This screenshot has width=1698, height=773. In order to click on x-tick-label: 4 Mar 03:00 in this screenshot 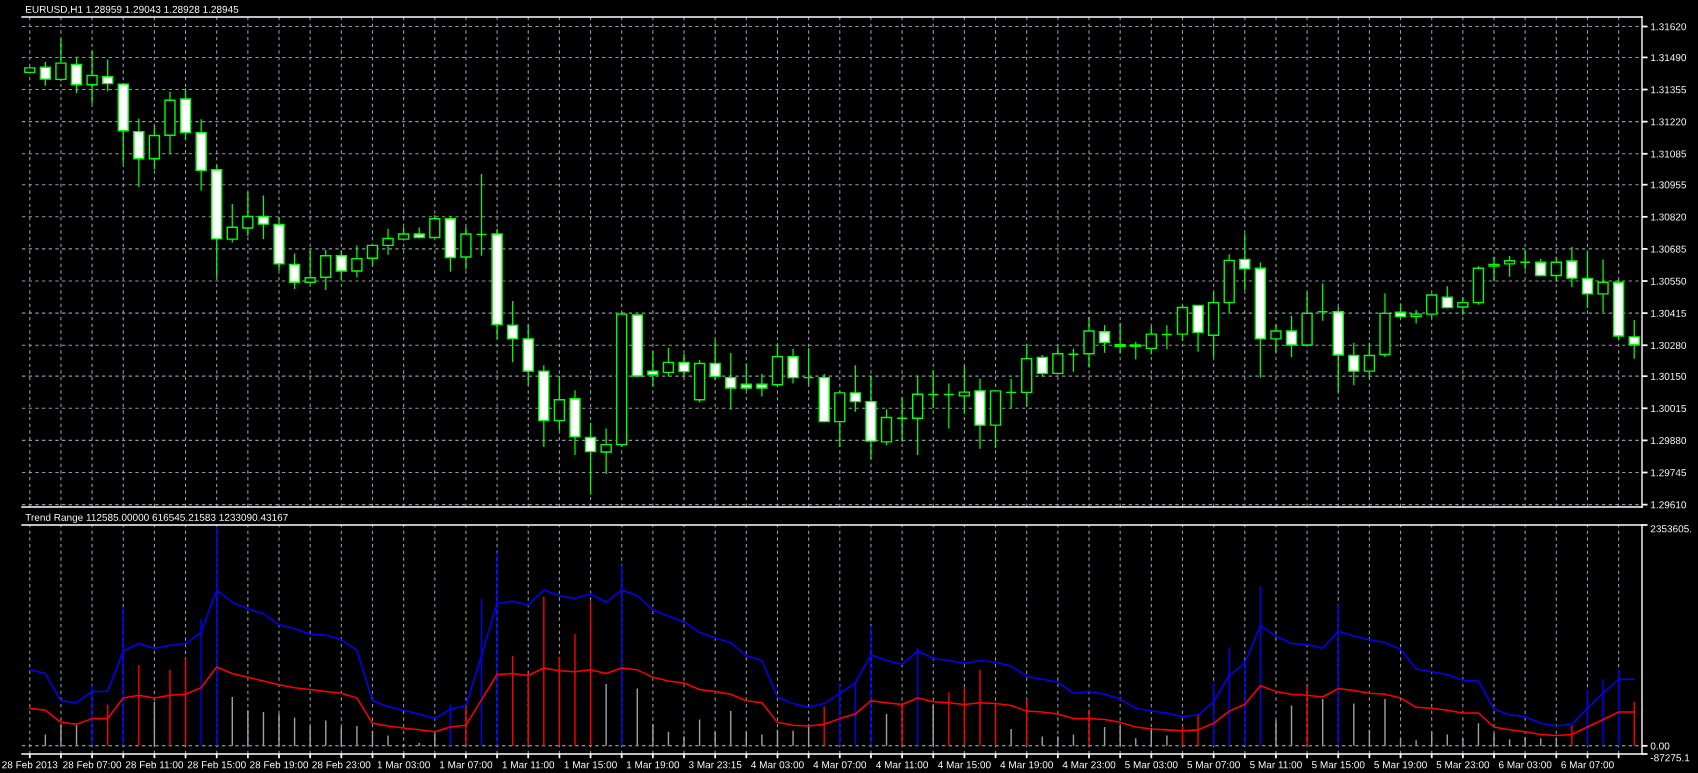, I will do `click(777, 765)`.